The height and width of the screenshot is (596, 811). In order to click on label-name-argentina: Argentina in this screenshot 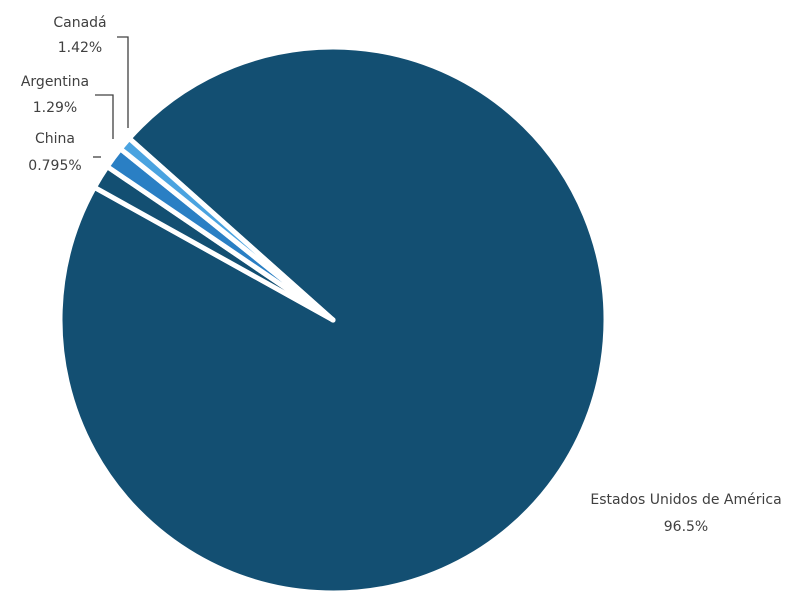, I will do `click(55, 82)`.